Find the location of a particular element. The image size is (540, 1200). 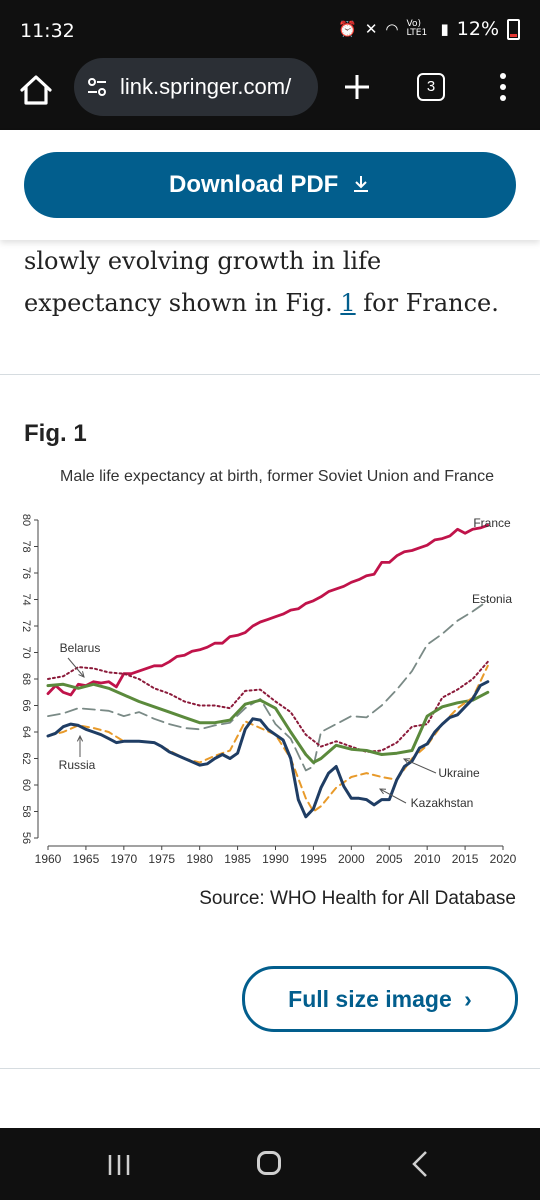

url-bar: link.springer.com/ is located at coordinates (196, 87).